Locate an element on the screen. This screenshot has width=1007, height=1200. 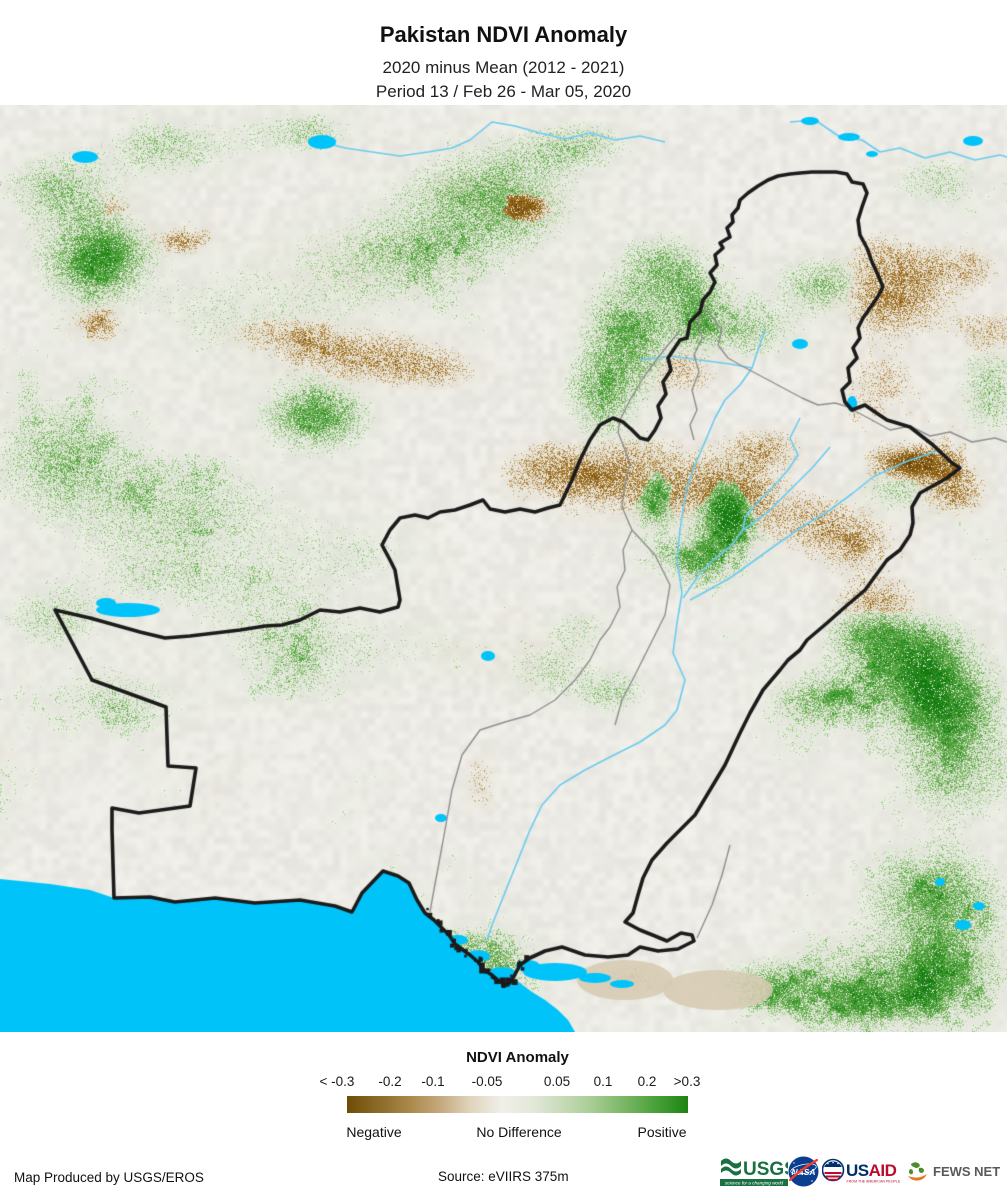
page-title: Pakistan NDVI Anomaly is located at coordinates (503, 34).